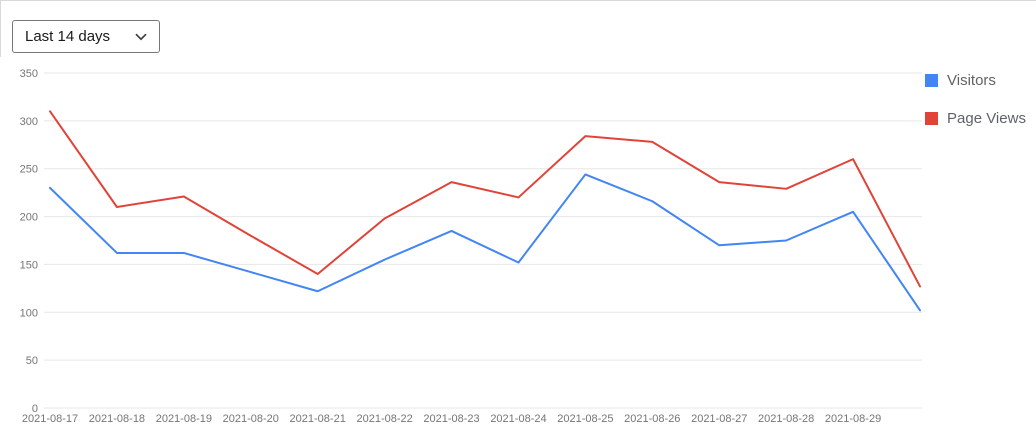 Image resolution: width=1036 pixels, height=432 pixels. What do you see at coordinates (971, 80) in the screenshot?
I see `legend-label-visitors: Visitors` at bounding box center [971, 80].